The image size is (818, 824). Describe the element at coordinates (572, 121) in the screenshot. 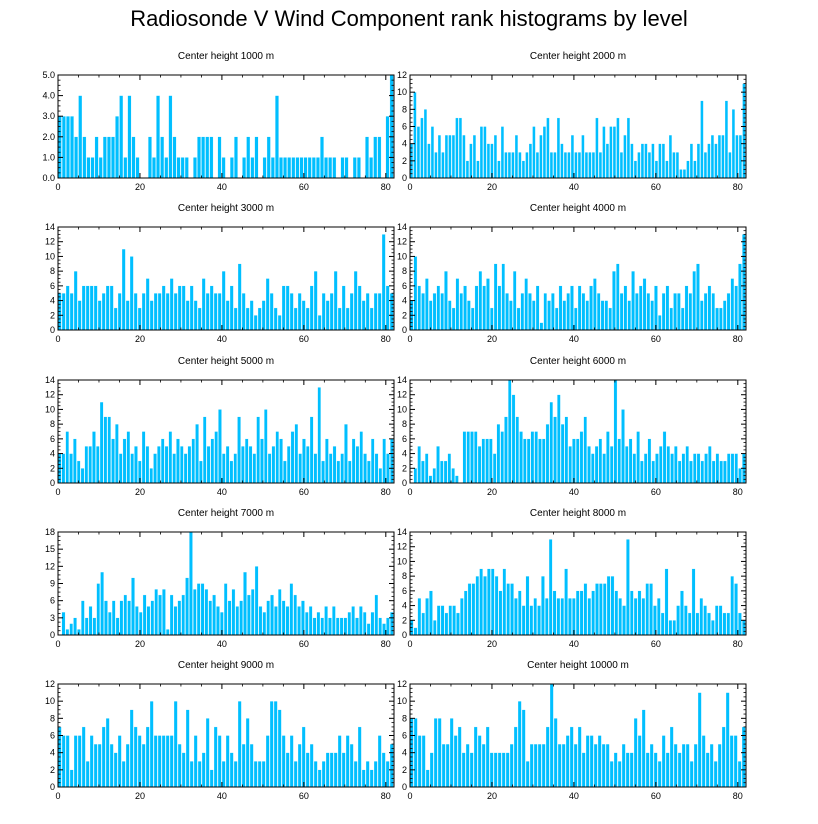

I see `panel-2: 0 2 4 6 8 10 12 0 20 40 60 80 Center height 2000 m` at that location.